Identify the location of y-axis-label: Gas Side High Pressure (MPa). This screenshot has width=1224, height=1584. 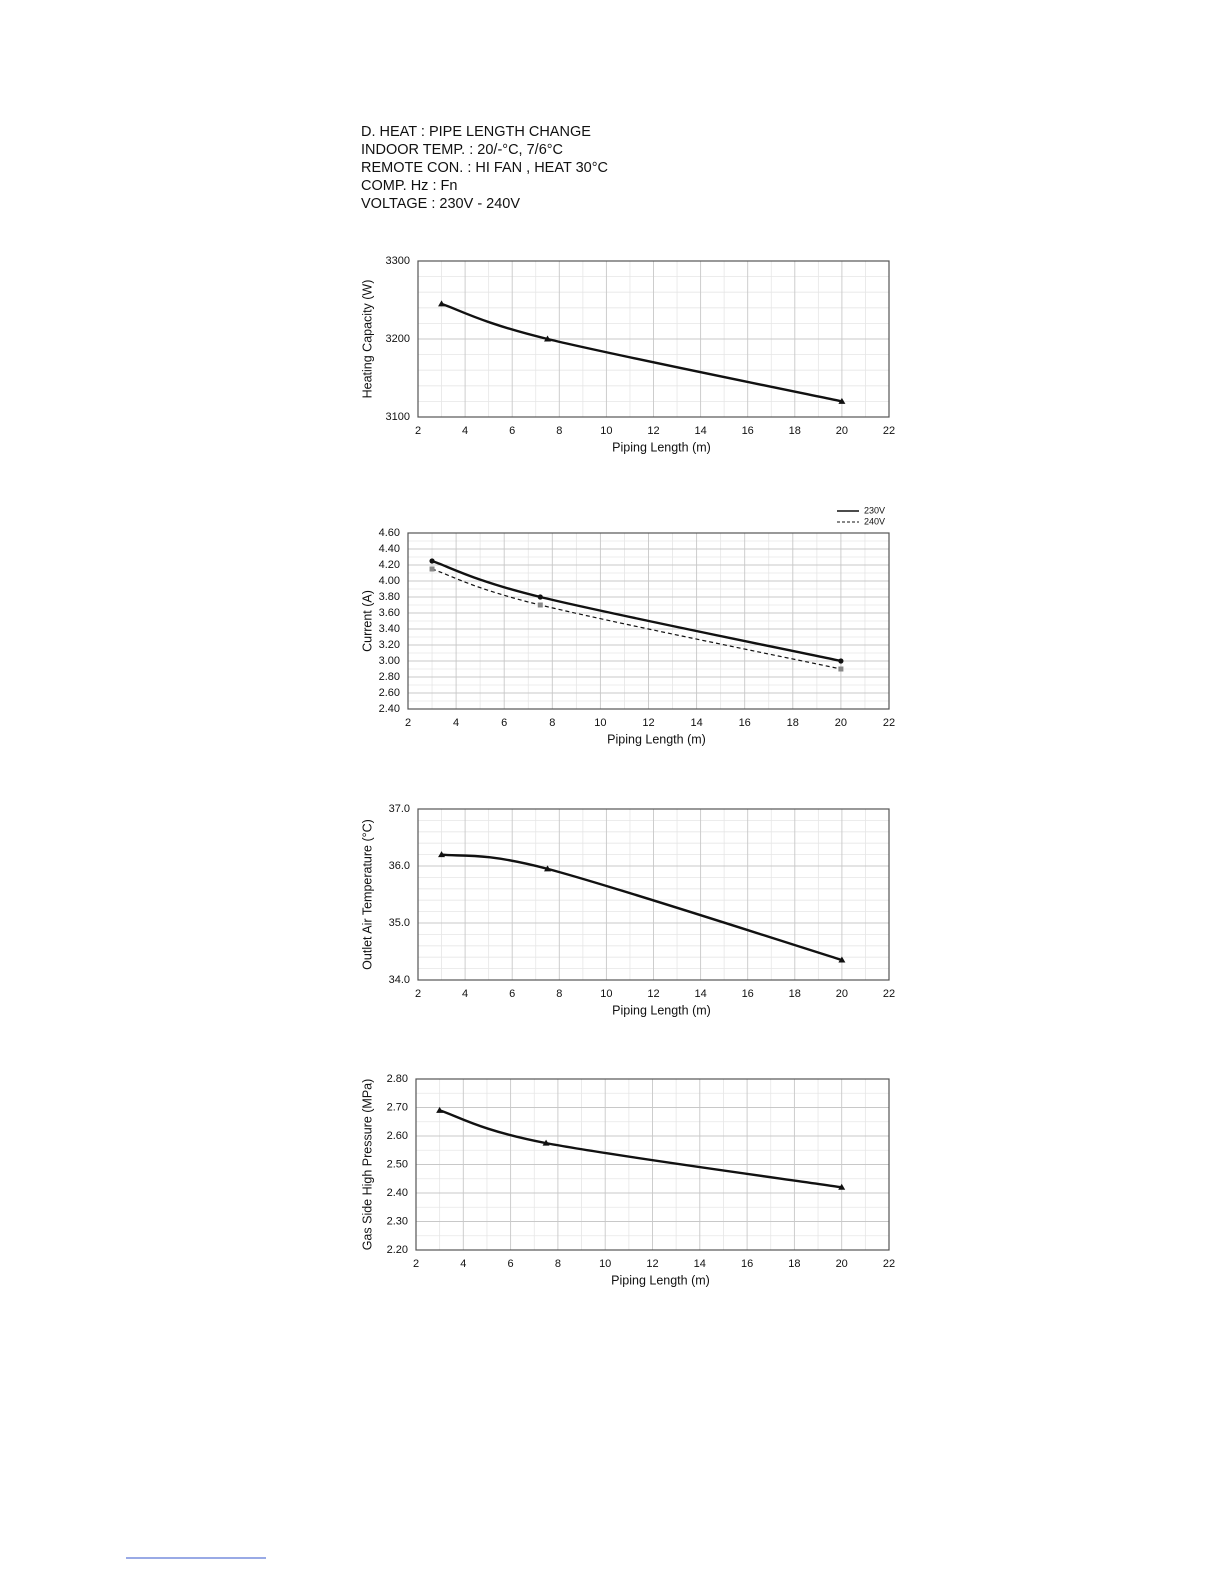
(367, 1165).